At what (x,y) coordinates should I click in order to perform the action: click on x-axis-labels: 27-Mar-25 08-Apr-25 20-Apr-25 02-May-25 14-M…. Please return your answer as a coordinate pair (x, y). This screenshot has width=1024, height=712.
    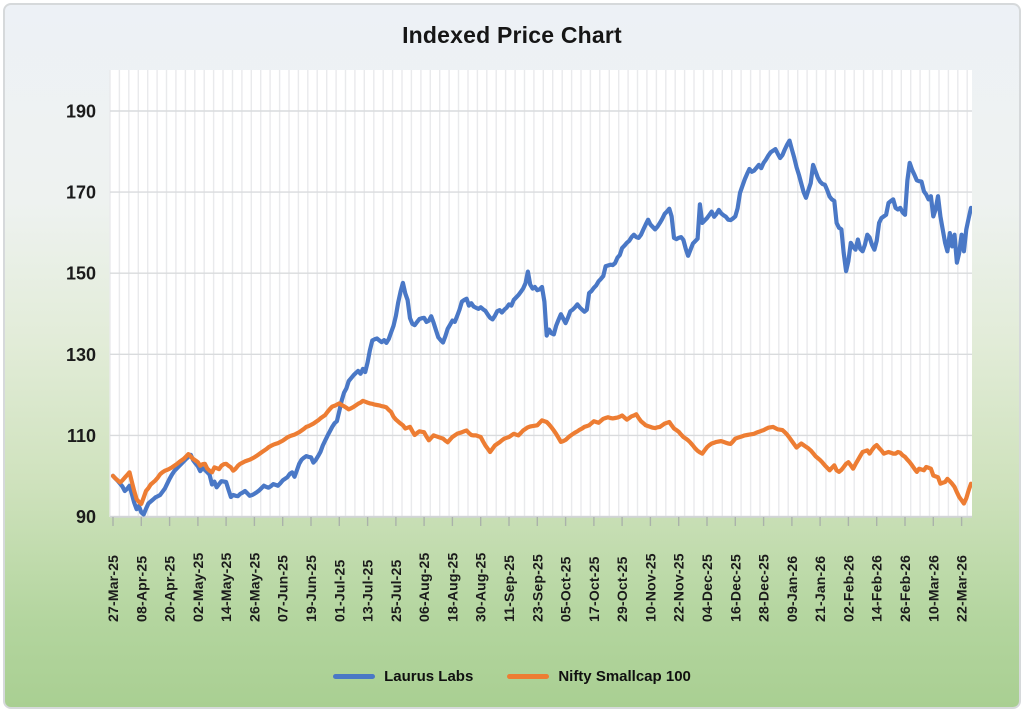
    Looking at the image, I should click on (537, 587).